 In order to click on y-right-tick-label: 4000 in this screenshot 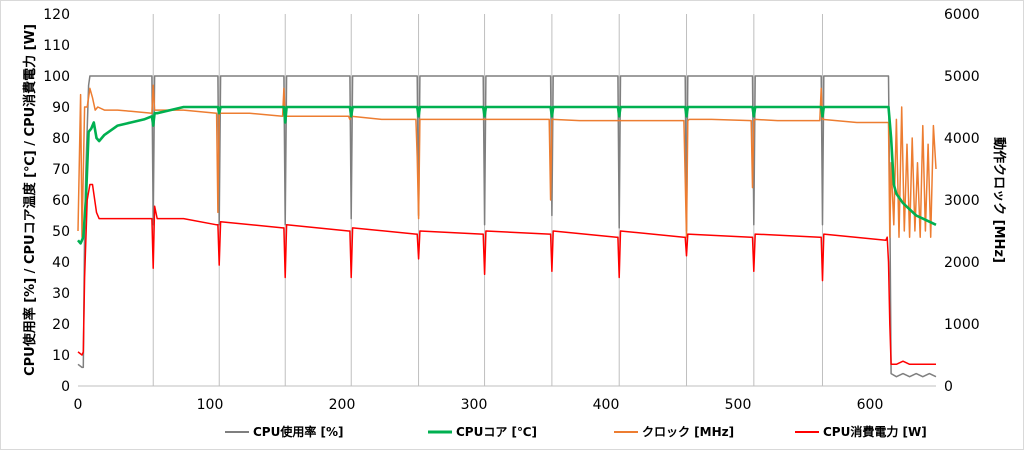, I will do `click(962, 139)`.